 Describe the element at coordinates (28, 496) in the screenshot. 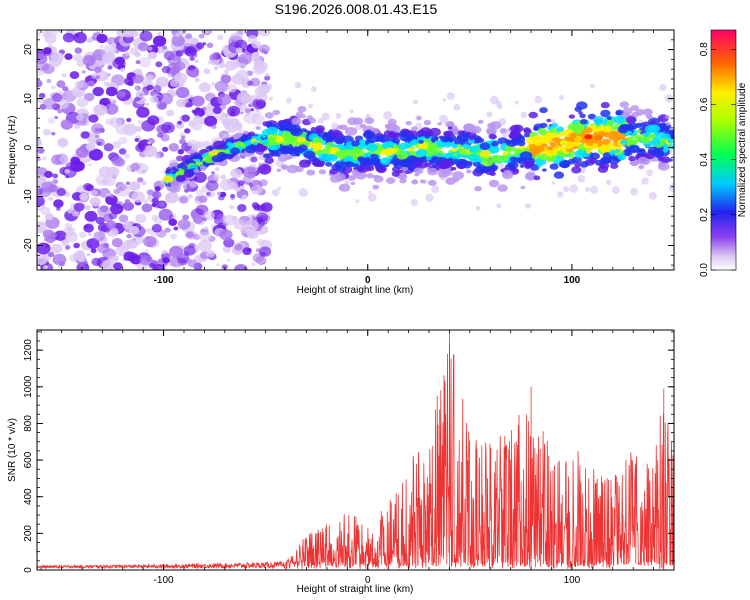

I see `y-tick-label: 400` at that location.